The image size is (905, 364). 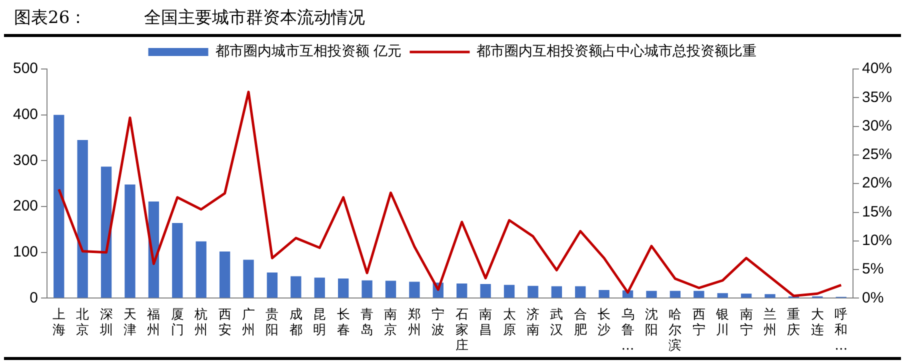 I want to click on x-tick-label: 南昌, so click(x=485, y=322).